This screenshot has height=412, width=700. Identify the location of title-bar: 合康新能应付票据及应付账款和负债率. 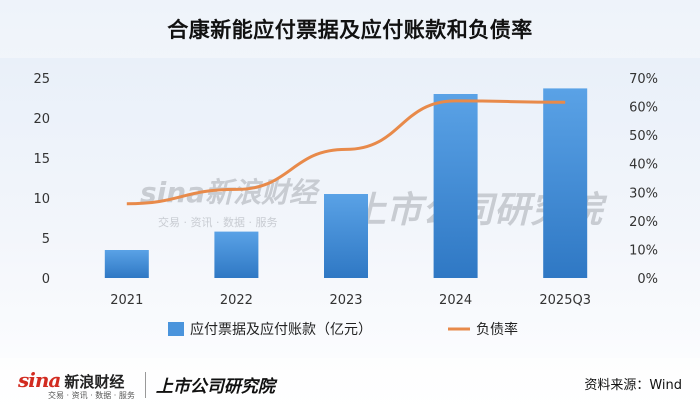
(350, 29).